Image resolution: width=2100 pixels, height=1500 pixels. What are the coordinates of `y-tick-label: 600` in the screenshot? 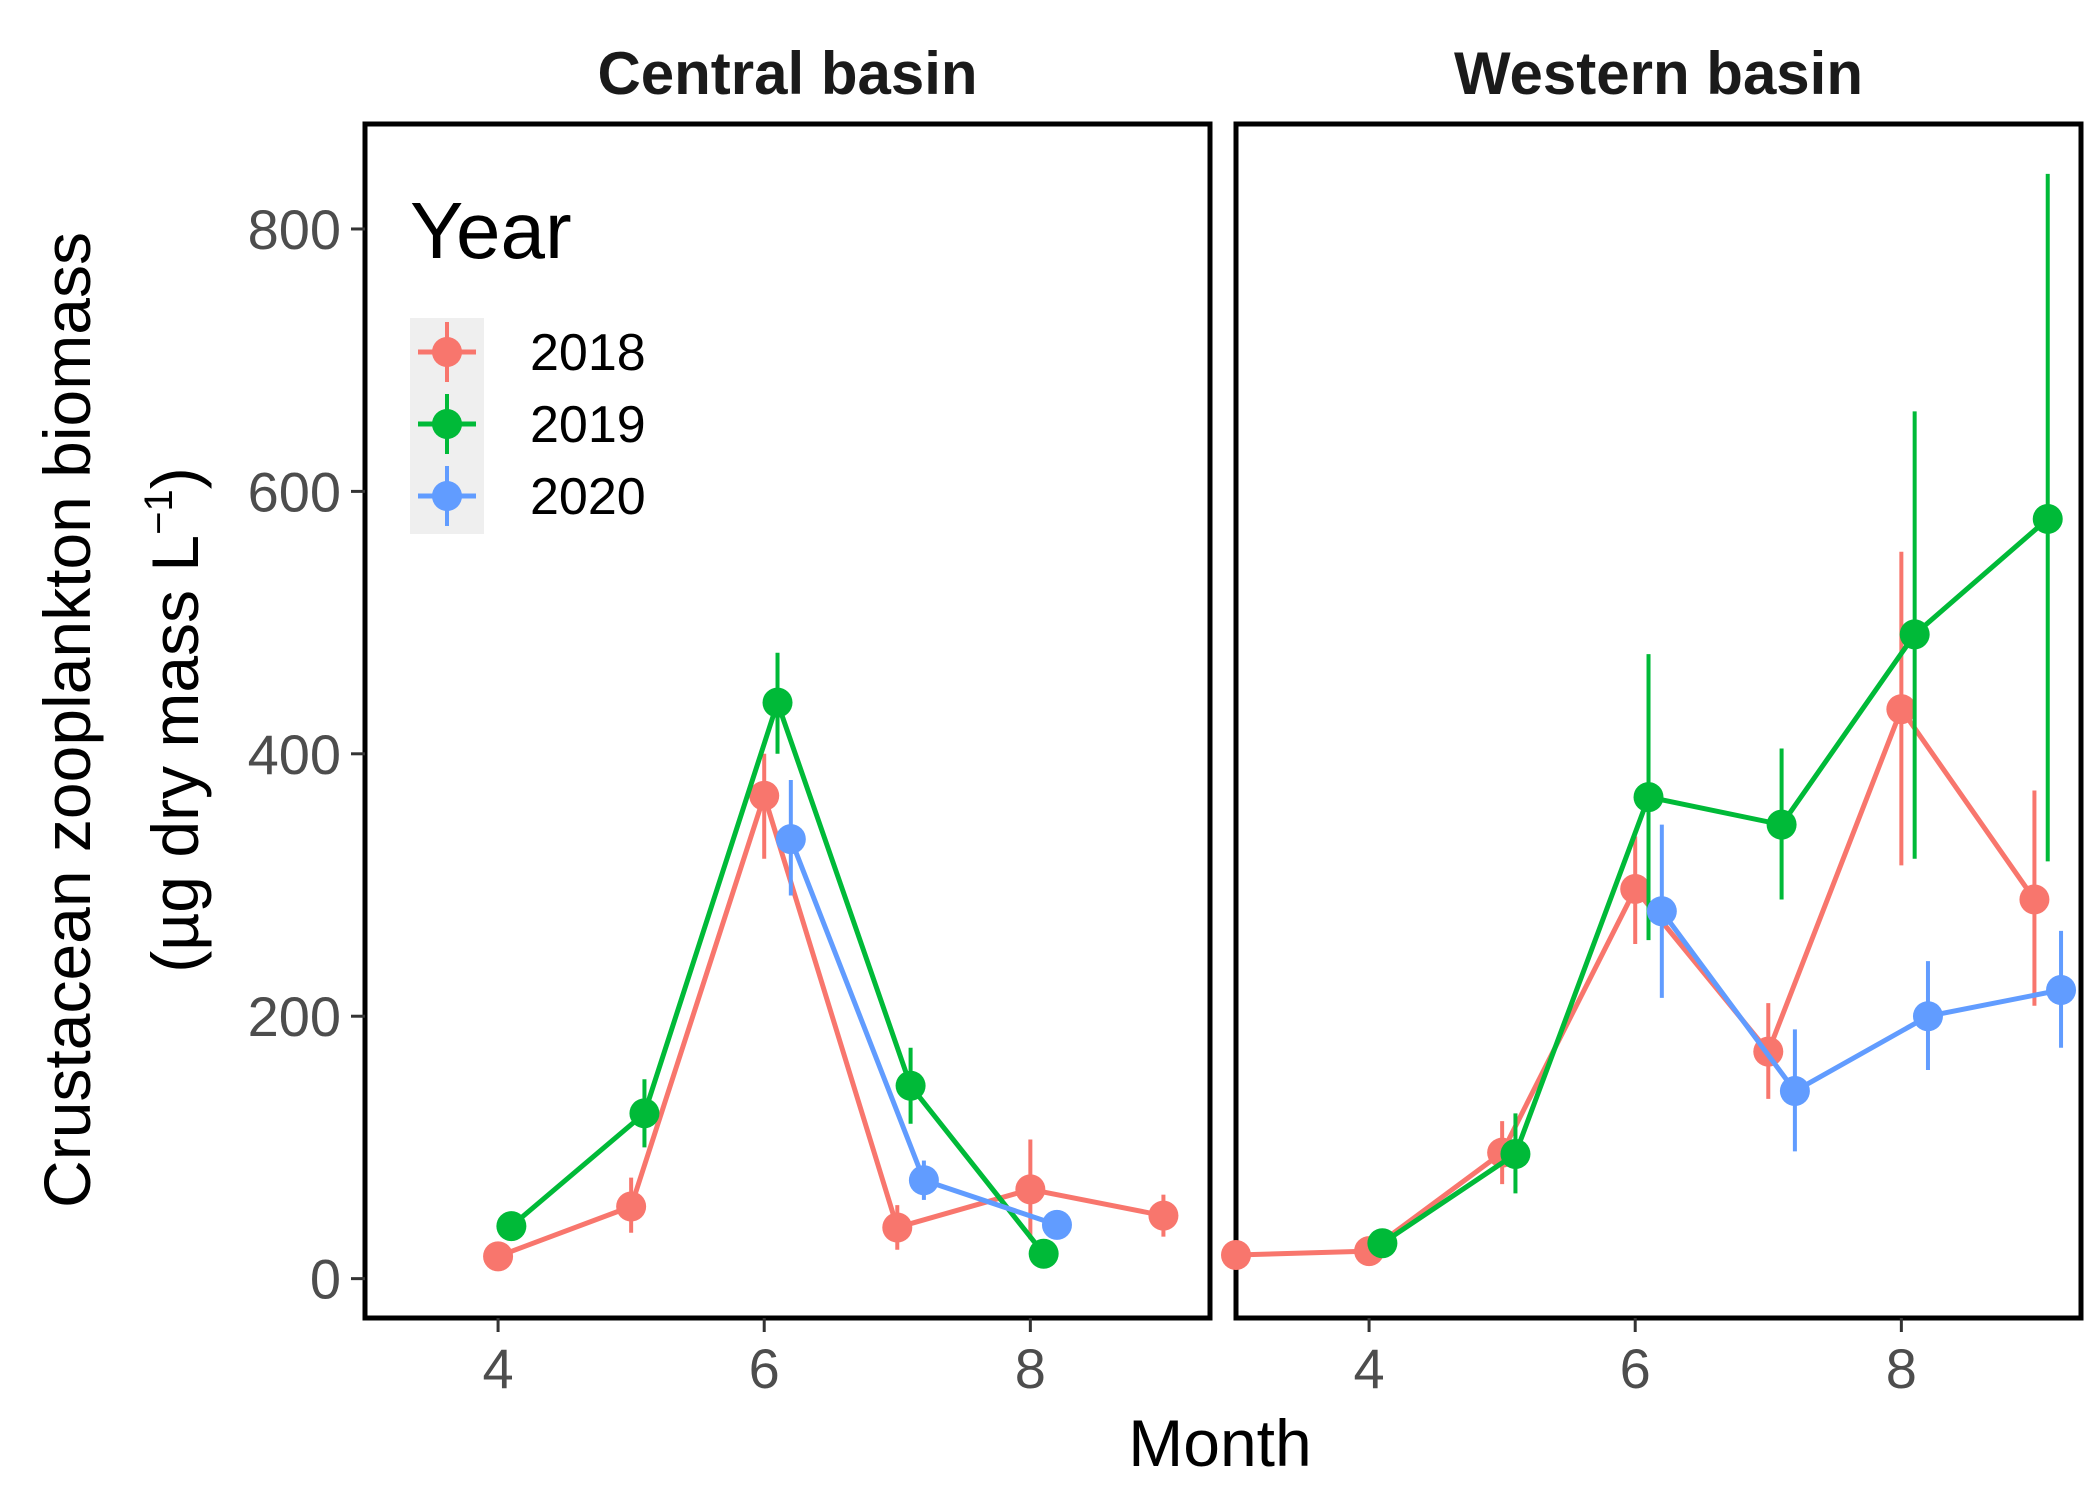 It's located at (294, 491).